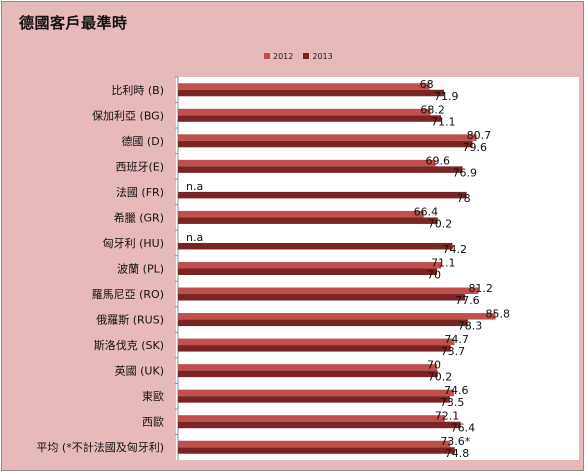 This screenshot has width=587, height=474. I want to click on legend-label-2012: 2012, so click(283, 56).